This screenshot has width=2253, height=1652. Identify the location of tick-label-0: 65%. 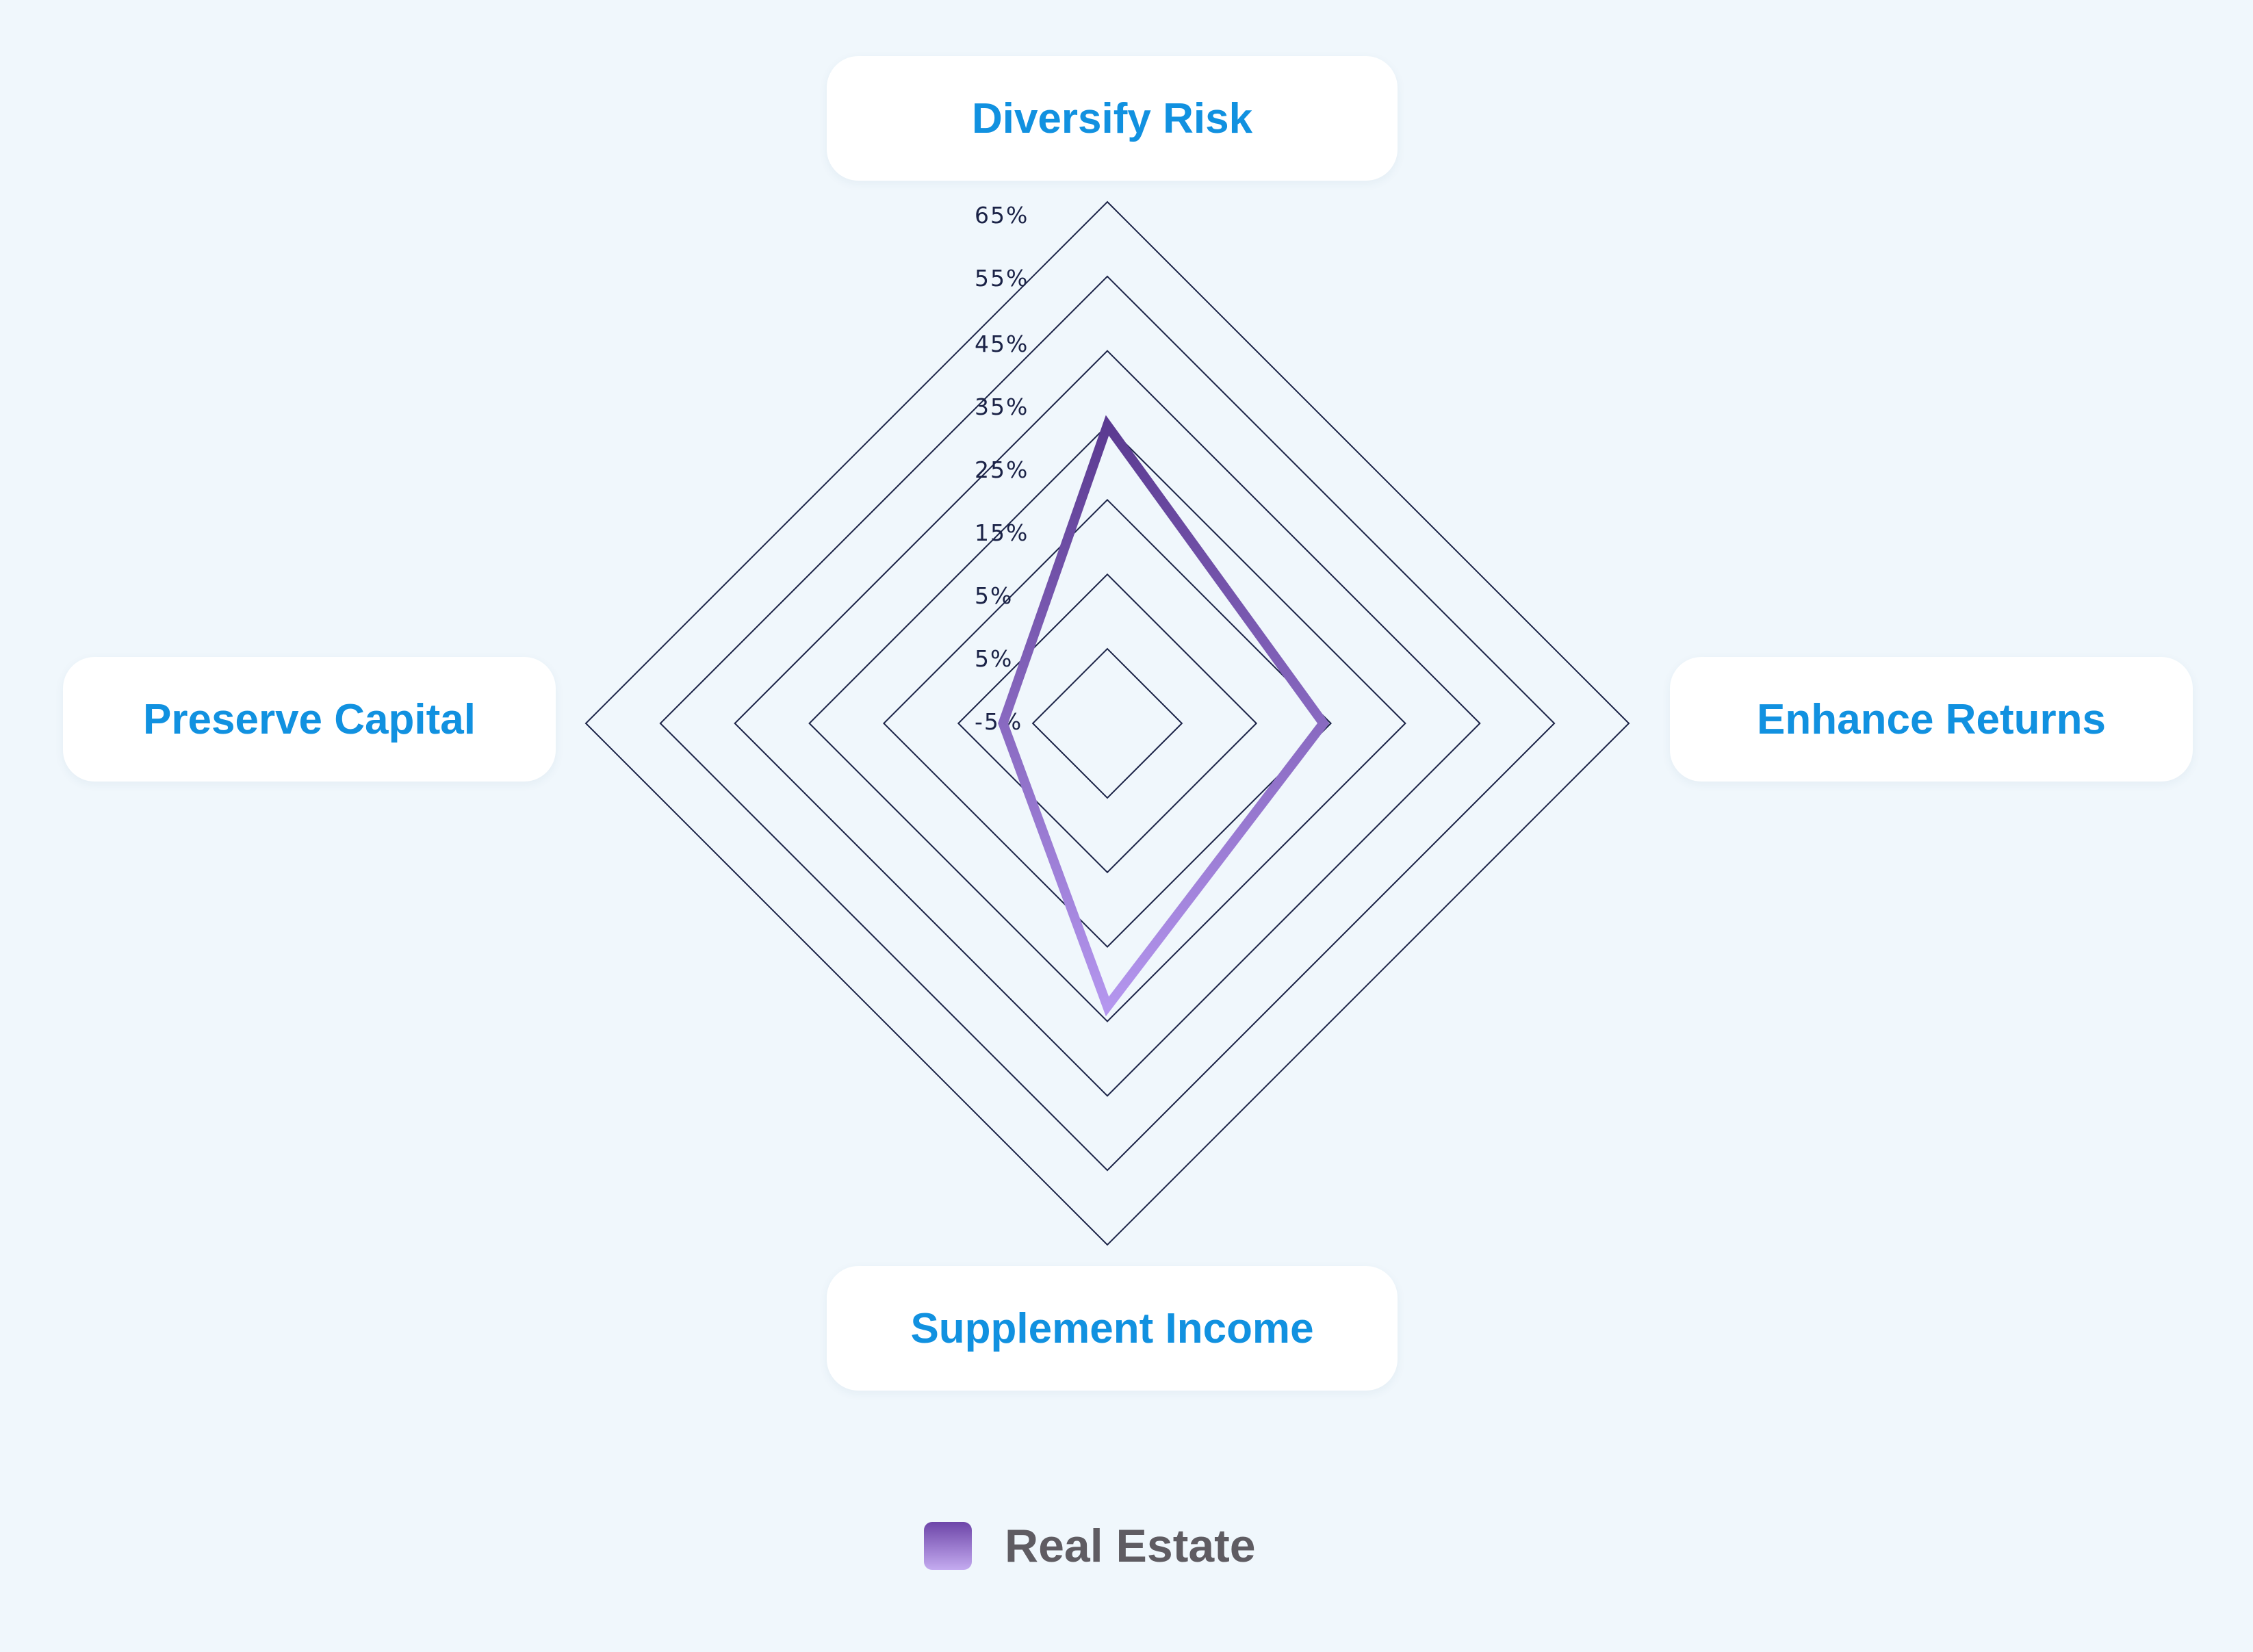
(1002, 215).